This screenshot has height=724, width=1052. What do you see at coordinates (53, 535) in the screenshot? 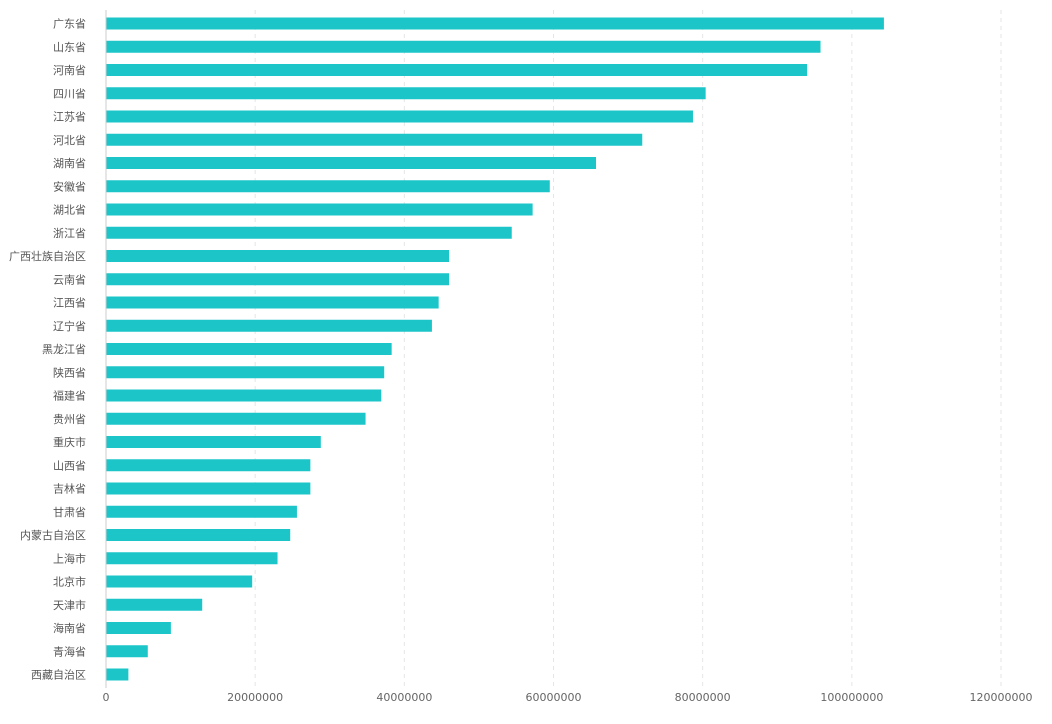
I see `y-category-label: 内蒙古自治区` at bounding box center [53, 535].